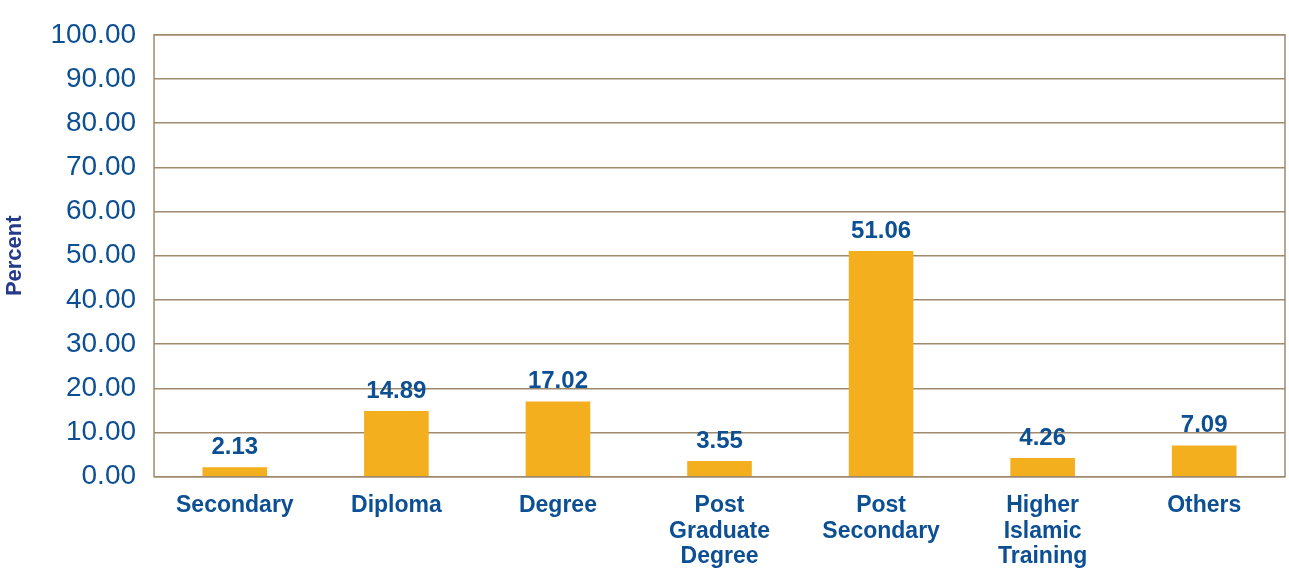 The height and width of the screenshot is (588, 1289). I want to click on y-tick-label: 0.00, so click(109, 475).